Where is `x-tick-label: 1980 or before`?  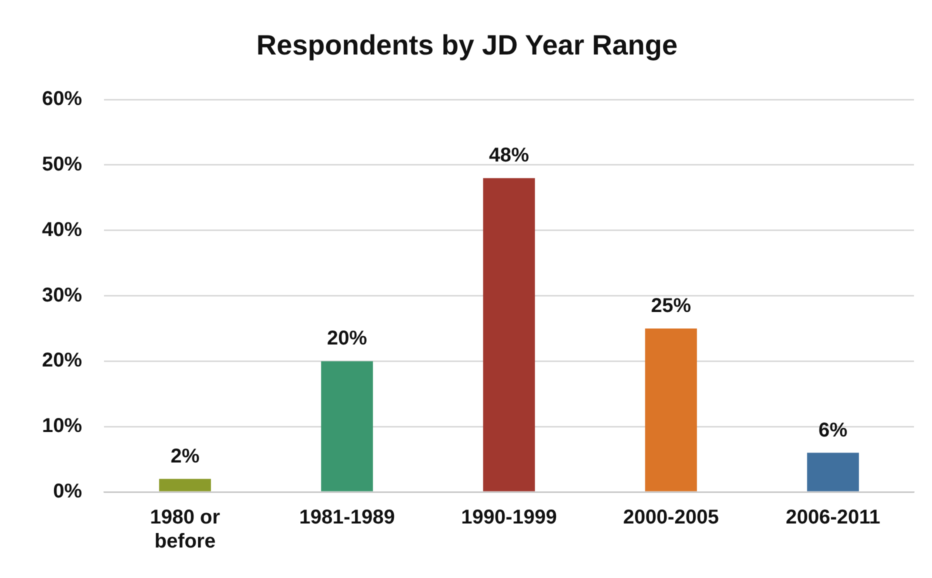
x-tick-label: 1980 or before is located at coordinates (185, 529).